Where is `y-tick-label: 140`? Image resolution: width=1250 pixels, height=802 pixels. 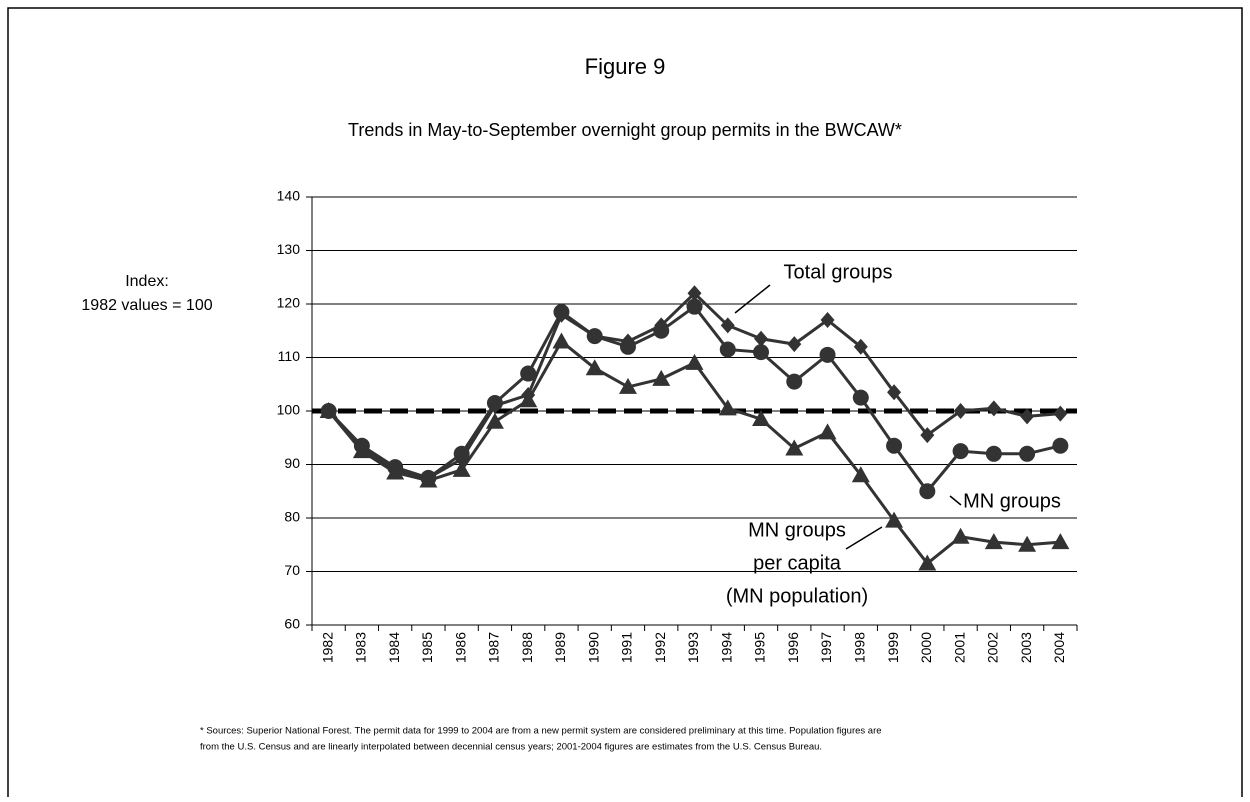
y-tick-label: 140 is located at coordinates (289, 196).